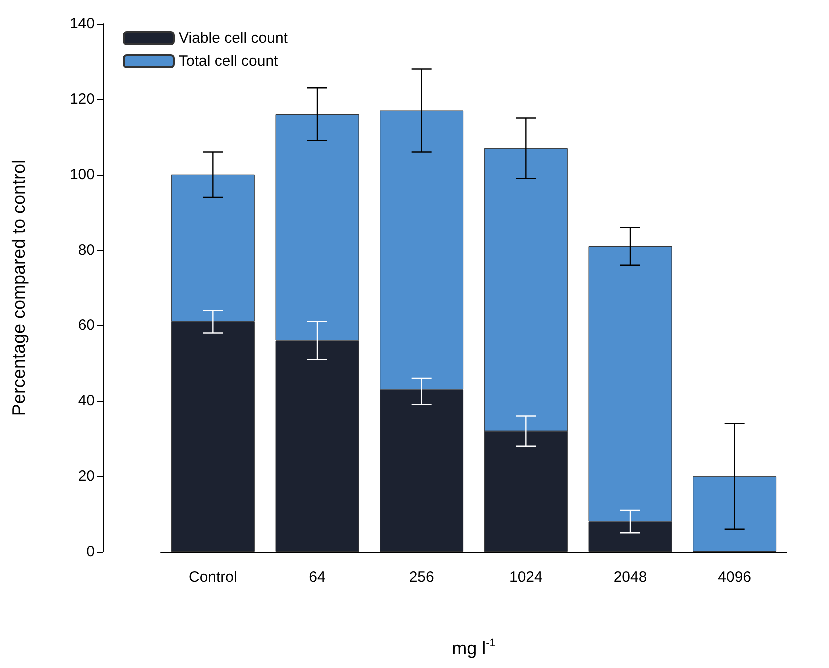 The height and width of the screenshot is (668, 829). What do you see at coordinates (526, 577) in the screenshot?
I see `x-tick-label: 1024` at bounding box center [526, 577].